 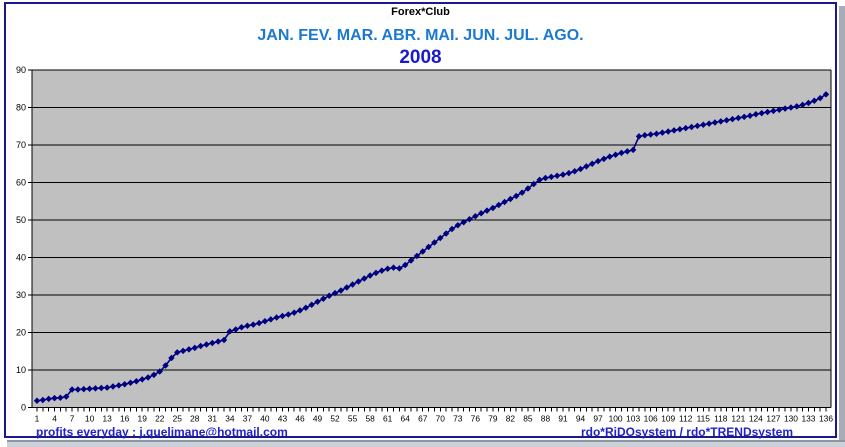 I want to click on svg-text: 100, so click(x=616, y=419).